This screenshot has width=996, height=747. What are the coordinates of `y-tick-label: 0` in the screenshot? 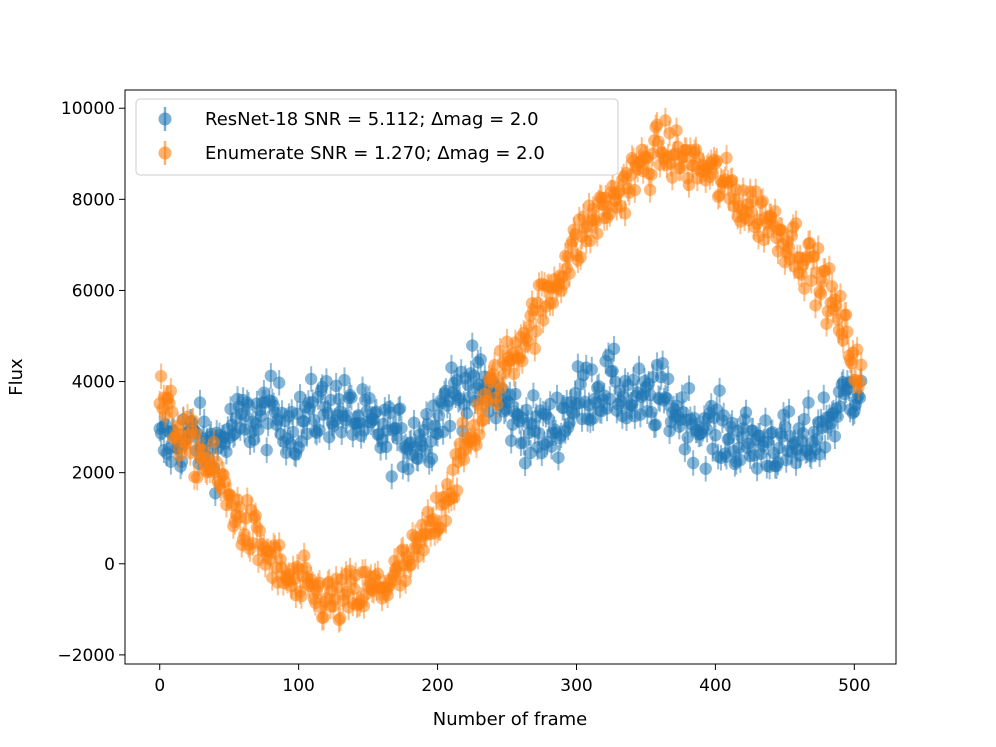 It's located at (109, 565).